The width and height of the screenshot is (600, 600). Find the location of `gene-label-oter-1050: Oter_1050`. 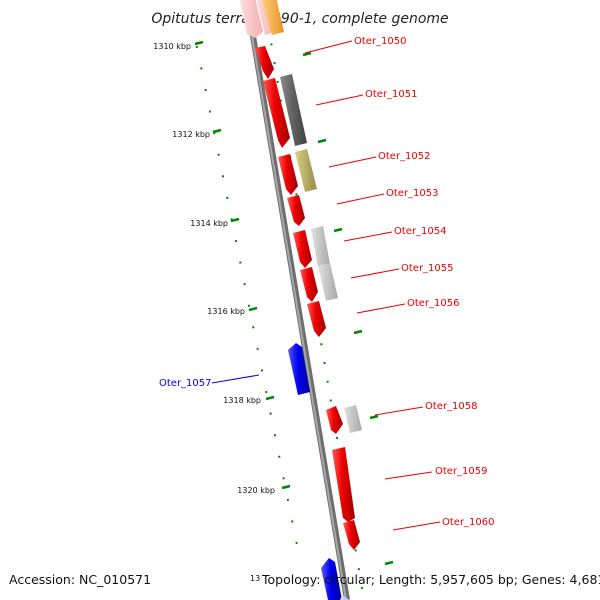

gene-label-oter-1050: Oter_1050 is located at coordinates (380, 41).